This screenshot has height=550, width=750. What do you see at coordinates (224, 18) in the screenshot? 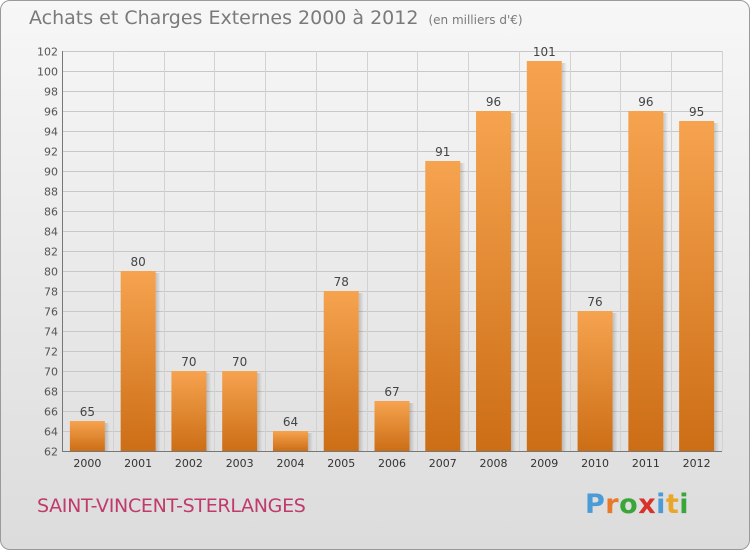
I see `chart-title-text: Achats et Charges Externes 2000 à 2012` at bounding box center [224, 18].